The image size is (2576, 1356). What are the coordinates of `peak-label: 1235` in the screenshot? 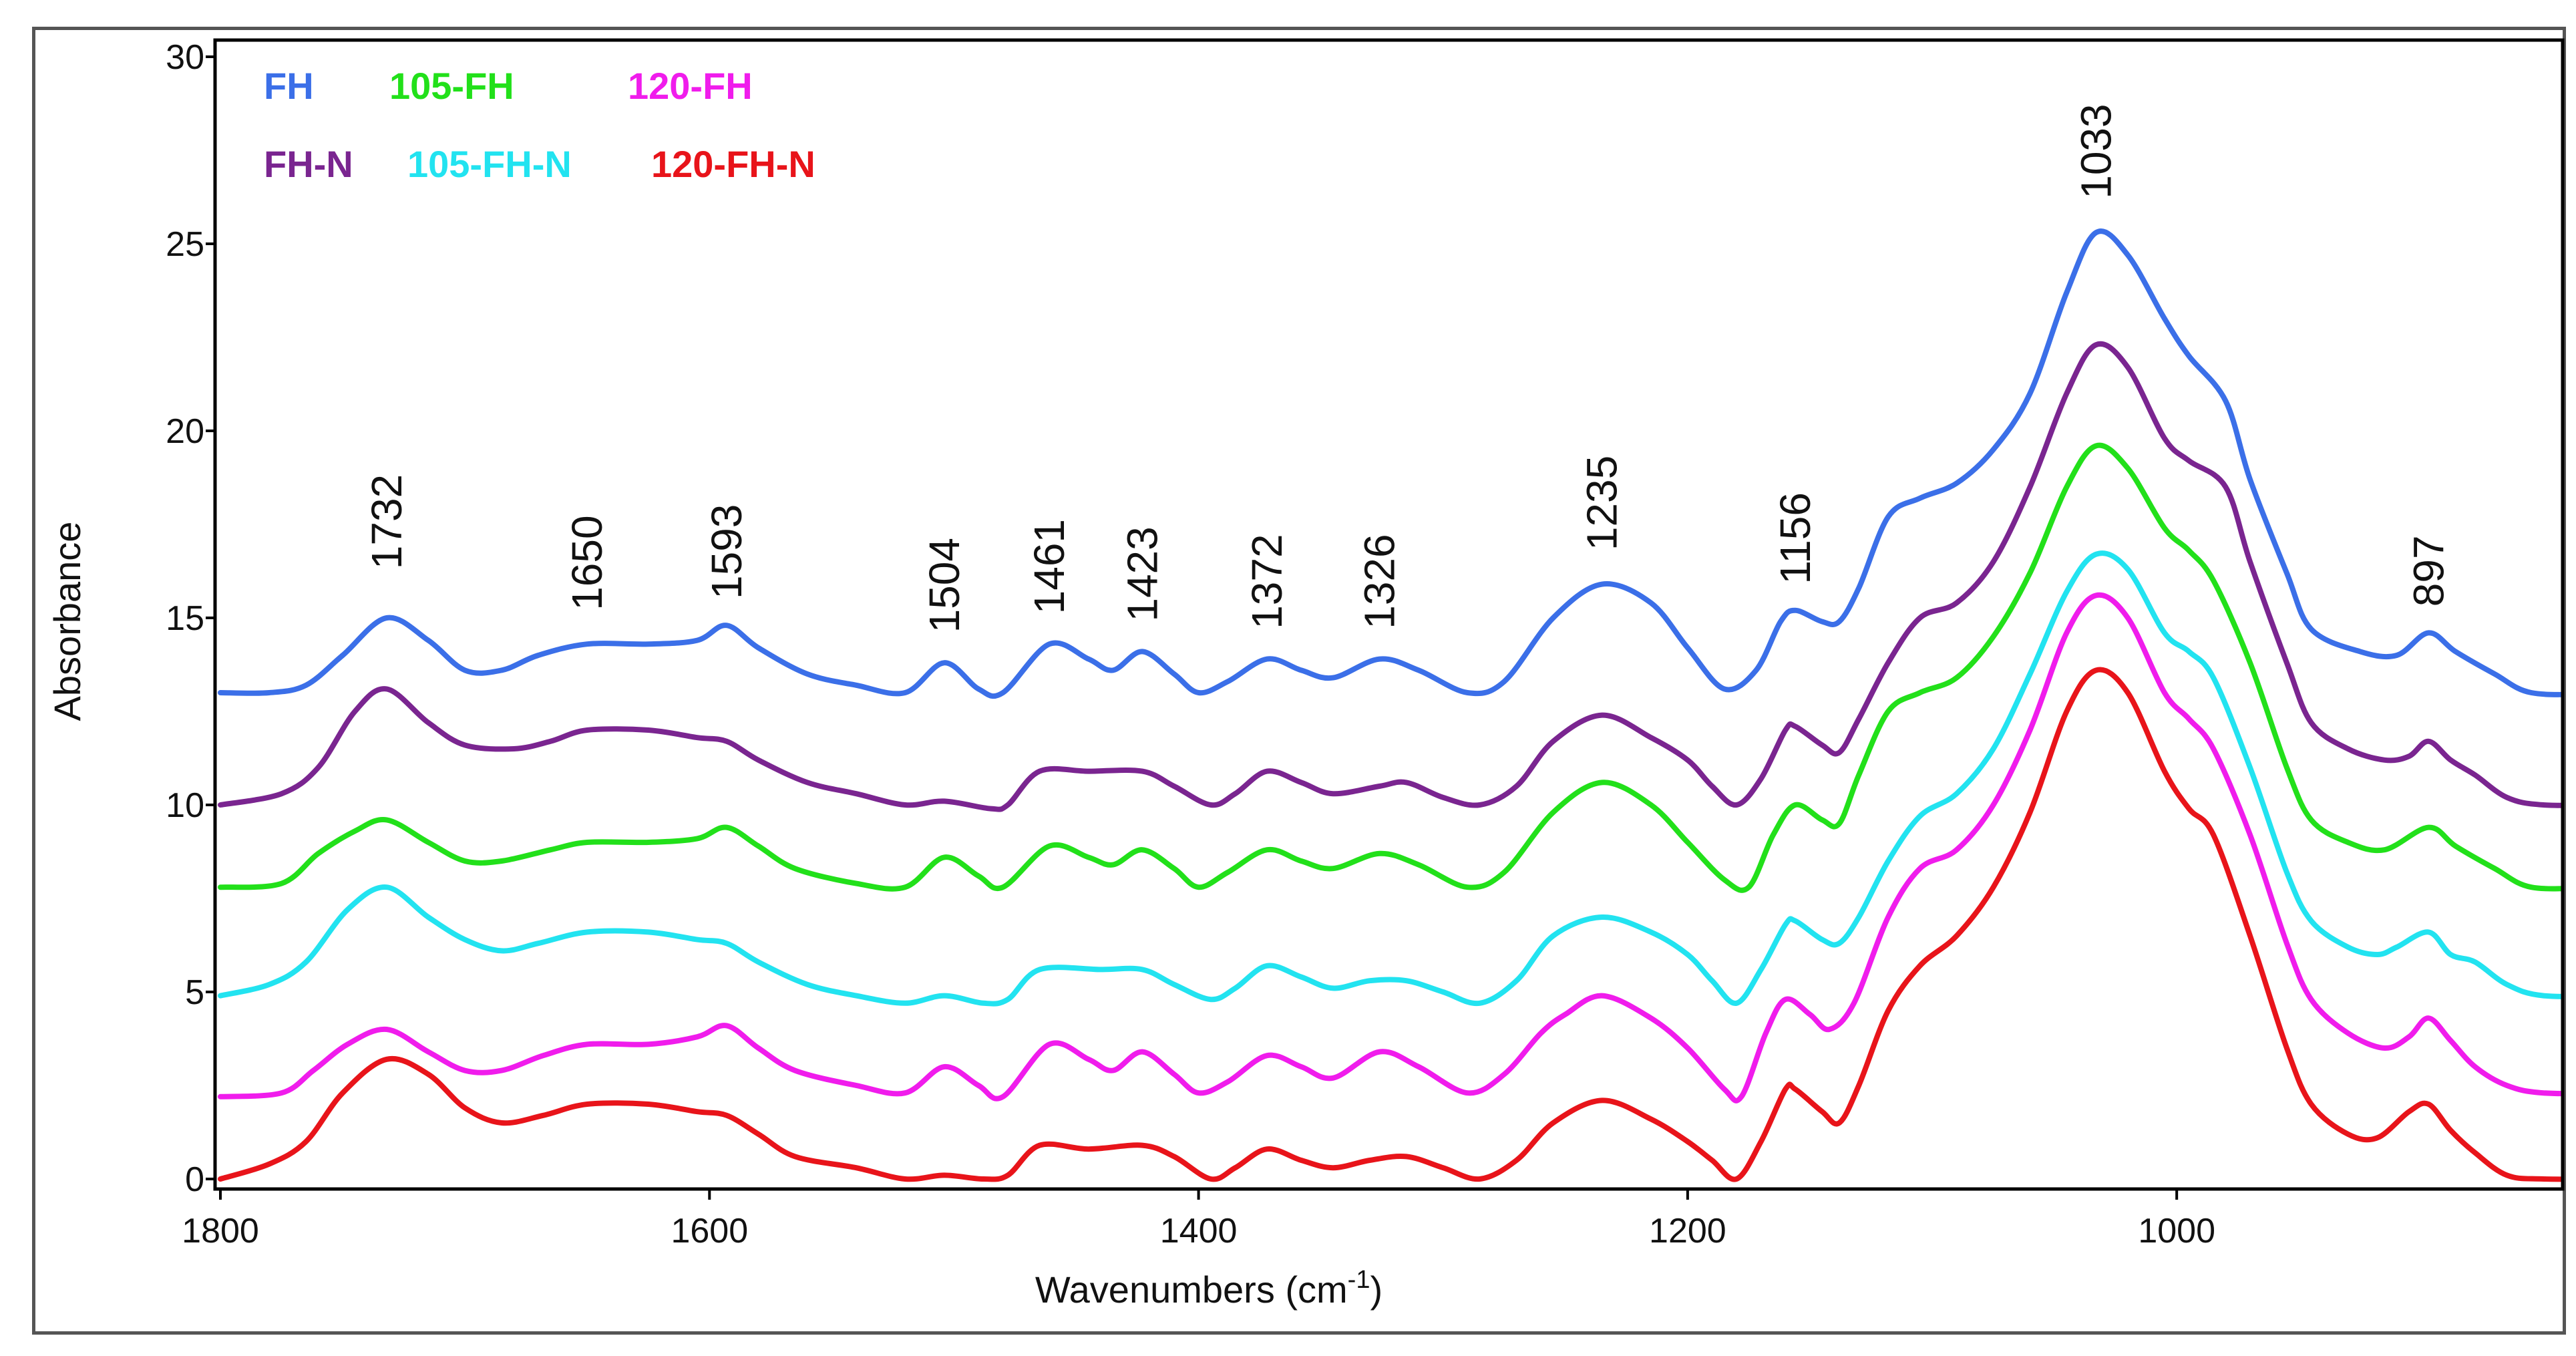 It's located at (1602, 503).